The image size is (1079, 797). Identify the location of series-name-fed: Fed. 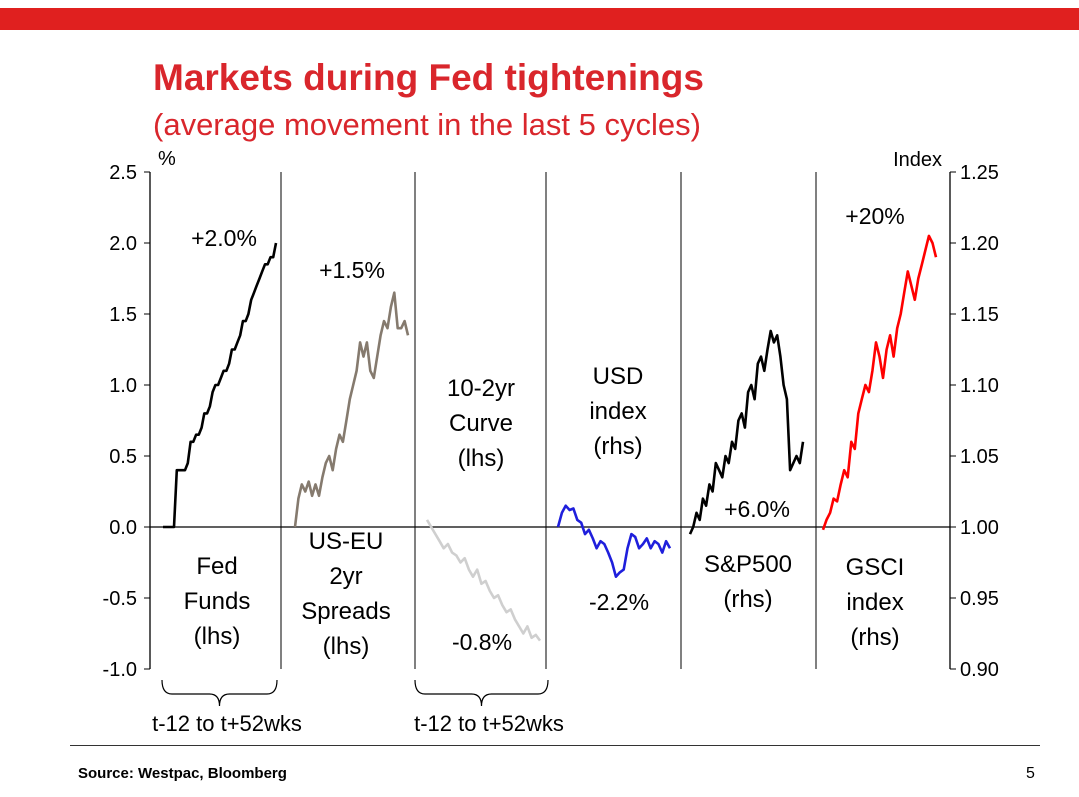
(216, 566).